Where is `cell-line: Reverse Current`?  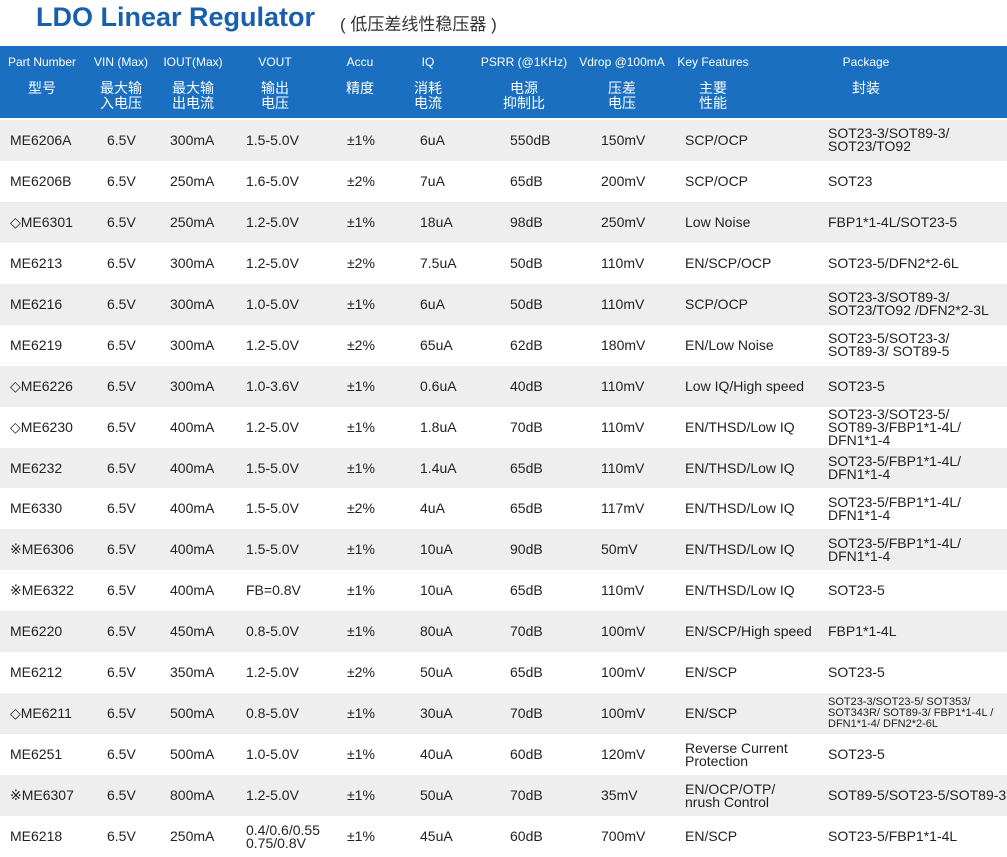 cell-line: Reverse Current is located at coordinates (736, 747).